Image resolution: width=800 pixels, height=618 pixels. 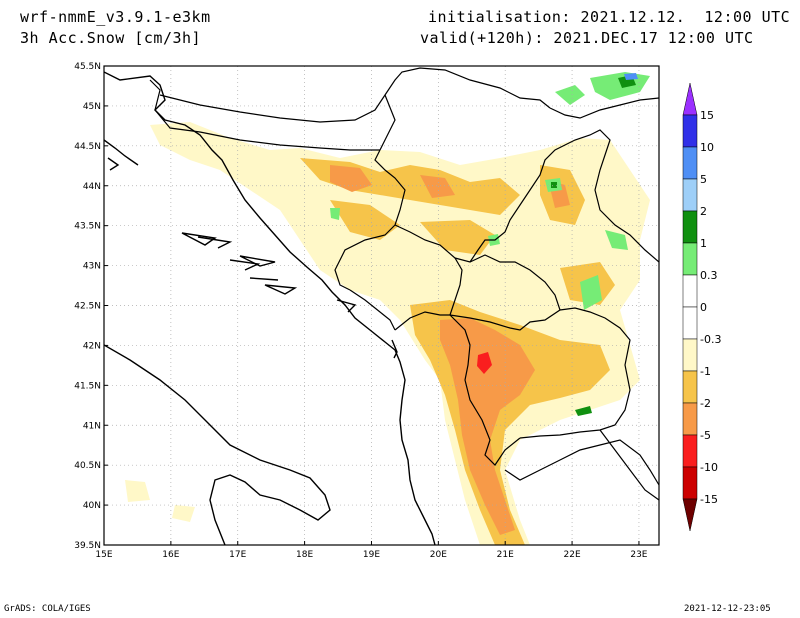 I want to click on lat-tick-label: 43.5N, so click(x=87, y=227).